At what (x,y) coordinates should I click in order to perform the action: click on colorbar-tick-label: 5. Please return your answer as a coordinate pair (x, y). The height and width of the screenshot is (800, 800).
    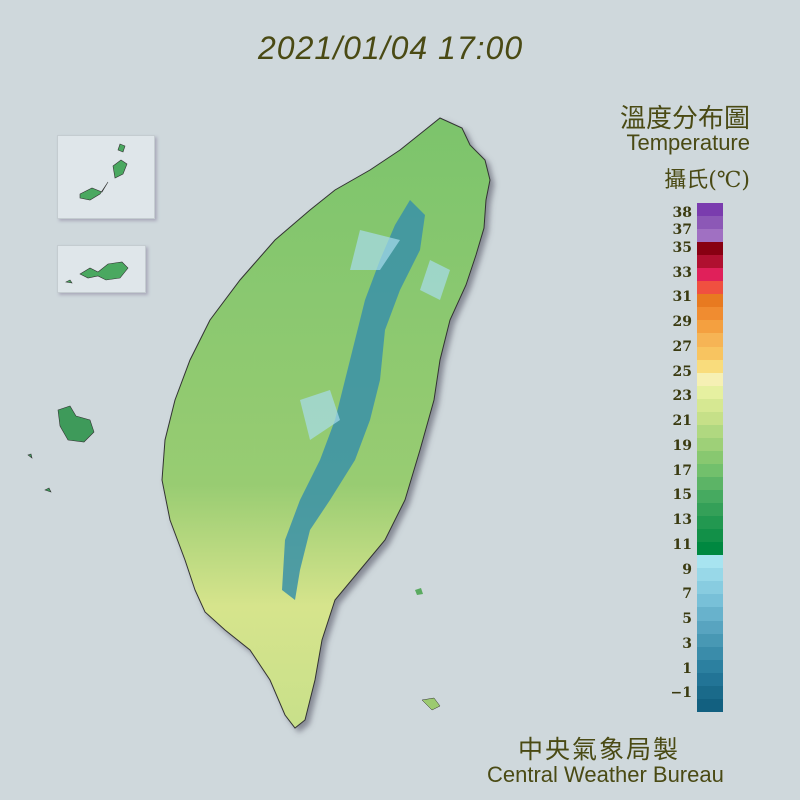
    Looking at the image, I should click on (687, 619).